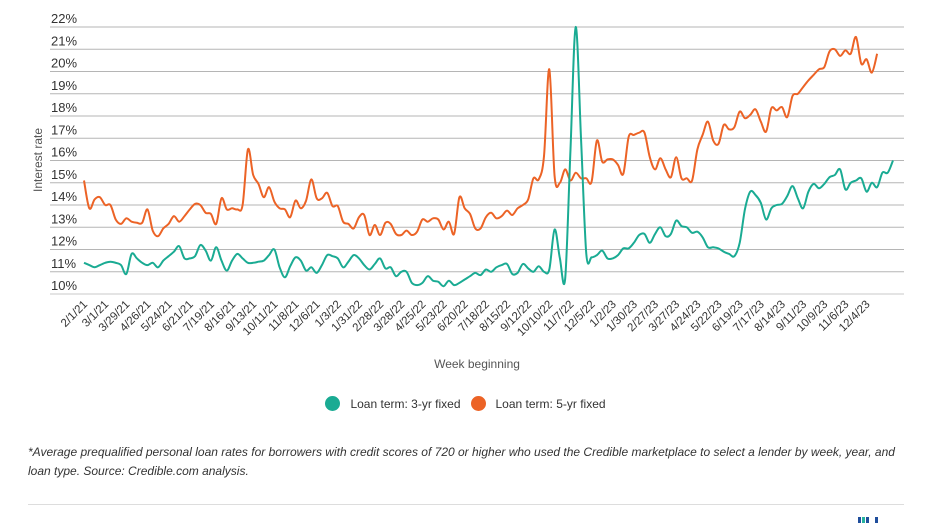 The width and height of the screenshot is (931, 523). I want to click on y-tick-label: 16%, so click(64, 152).